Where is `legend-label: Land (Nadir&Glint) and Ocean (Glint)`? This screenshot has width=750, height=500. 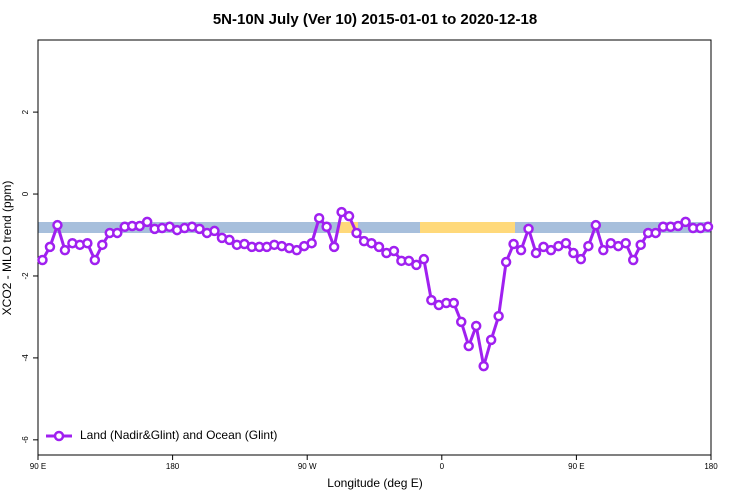
legend-label: Land (Nadir&Glint) and Ocean (Glint) is located at coordinates (178, 435).